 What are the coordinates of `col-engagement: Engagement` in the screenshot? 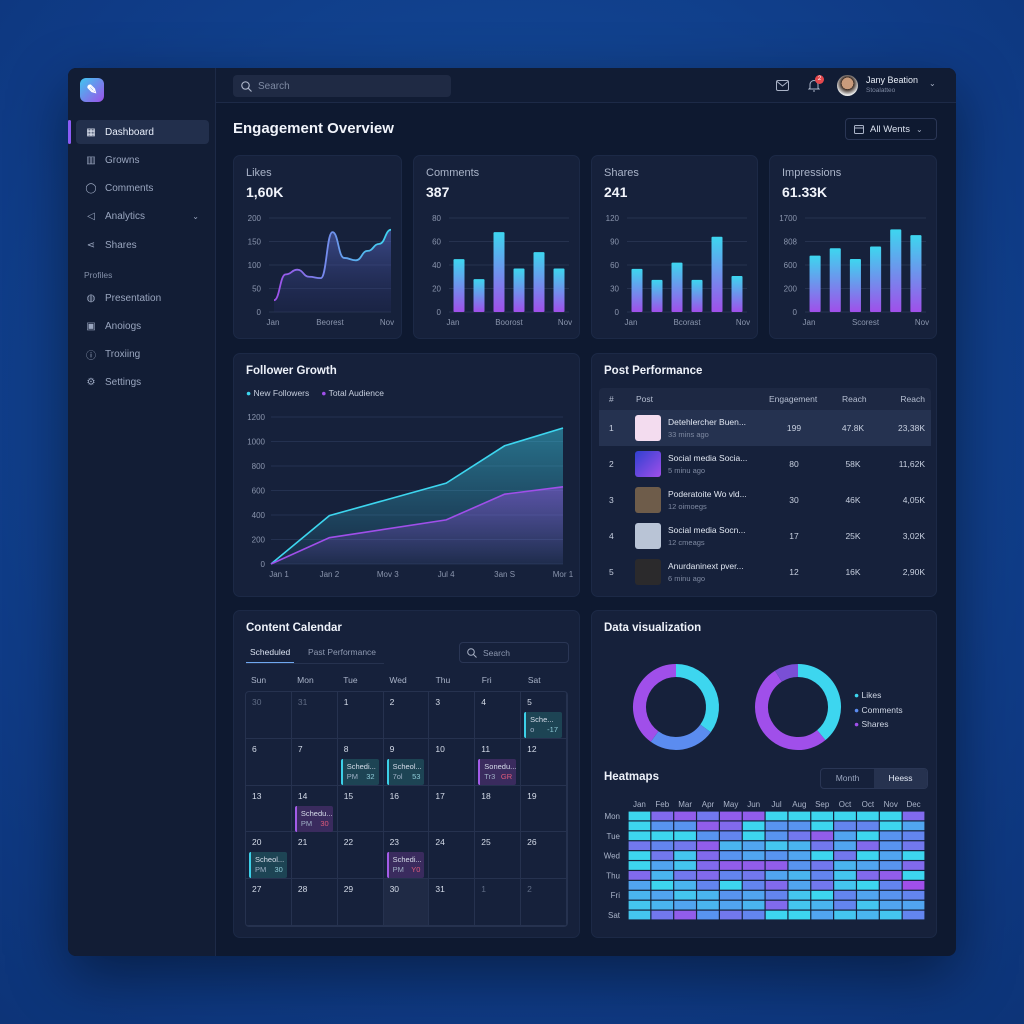 It's located at (793, 399).